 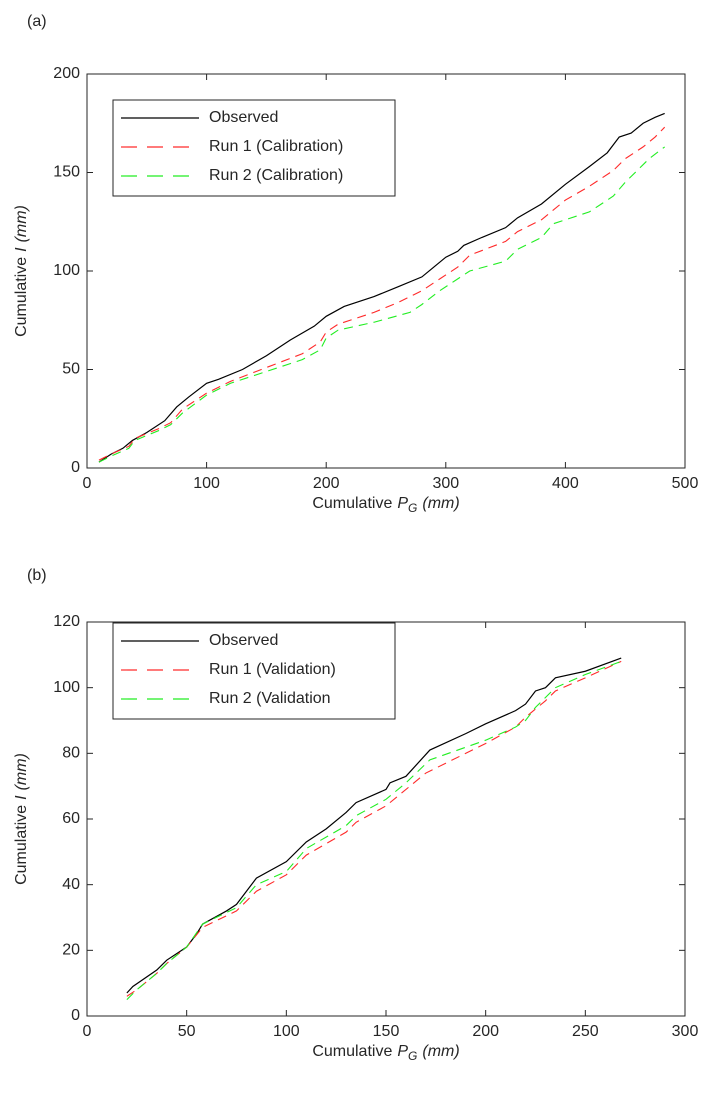 I want to click on x-tick-label: 500, so click(x=685, y=483).